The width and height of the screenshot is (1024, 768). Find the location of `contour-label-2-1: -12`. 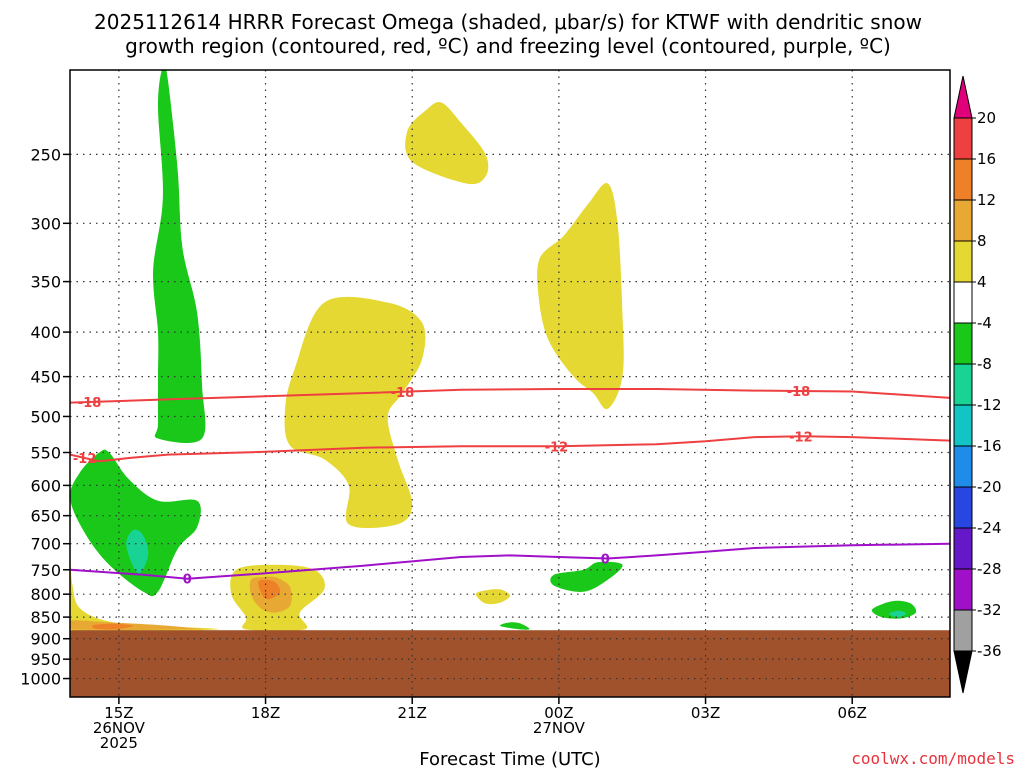

contour-label-2-1: -12 is located at coordinates (85, 459).